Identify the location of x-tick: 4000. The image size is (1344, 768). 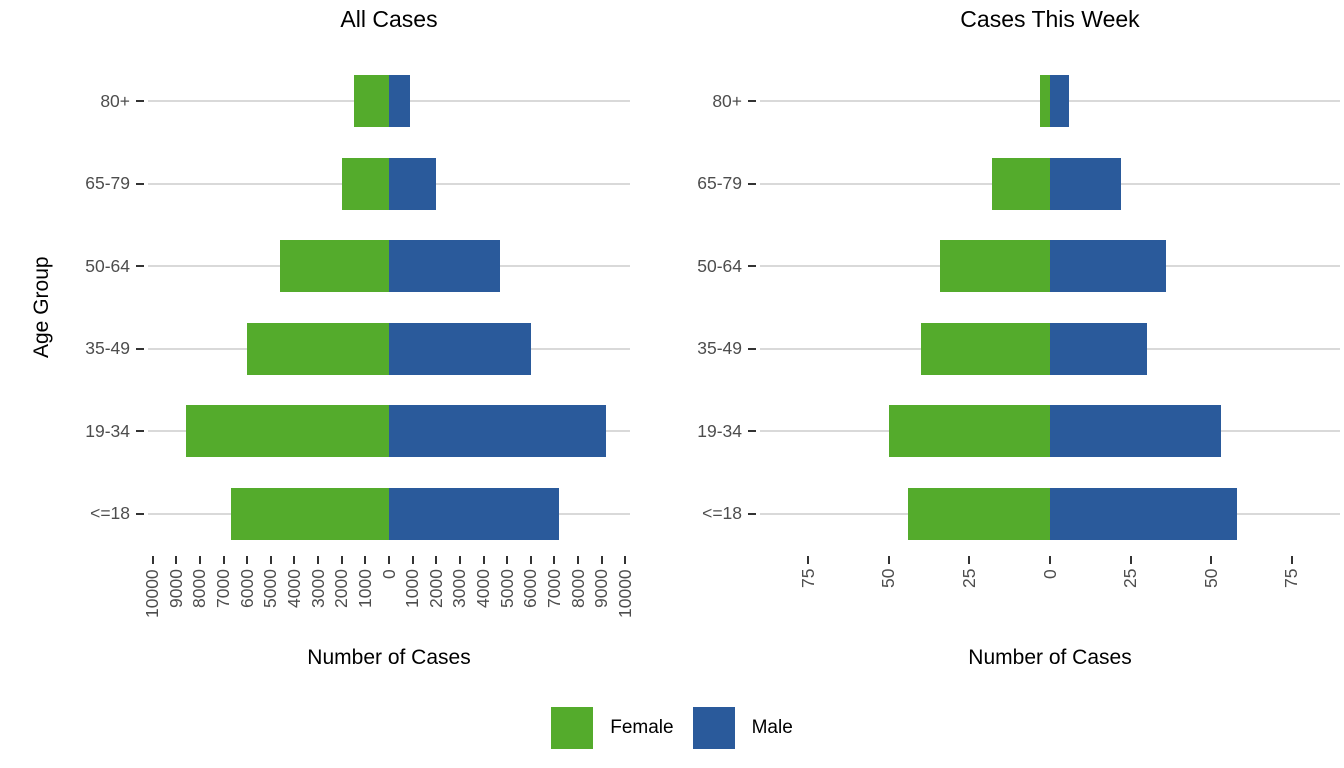
(484, 600).